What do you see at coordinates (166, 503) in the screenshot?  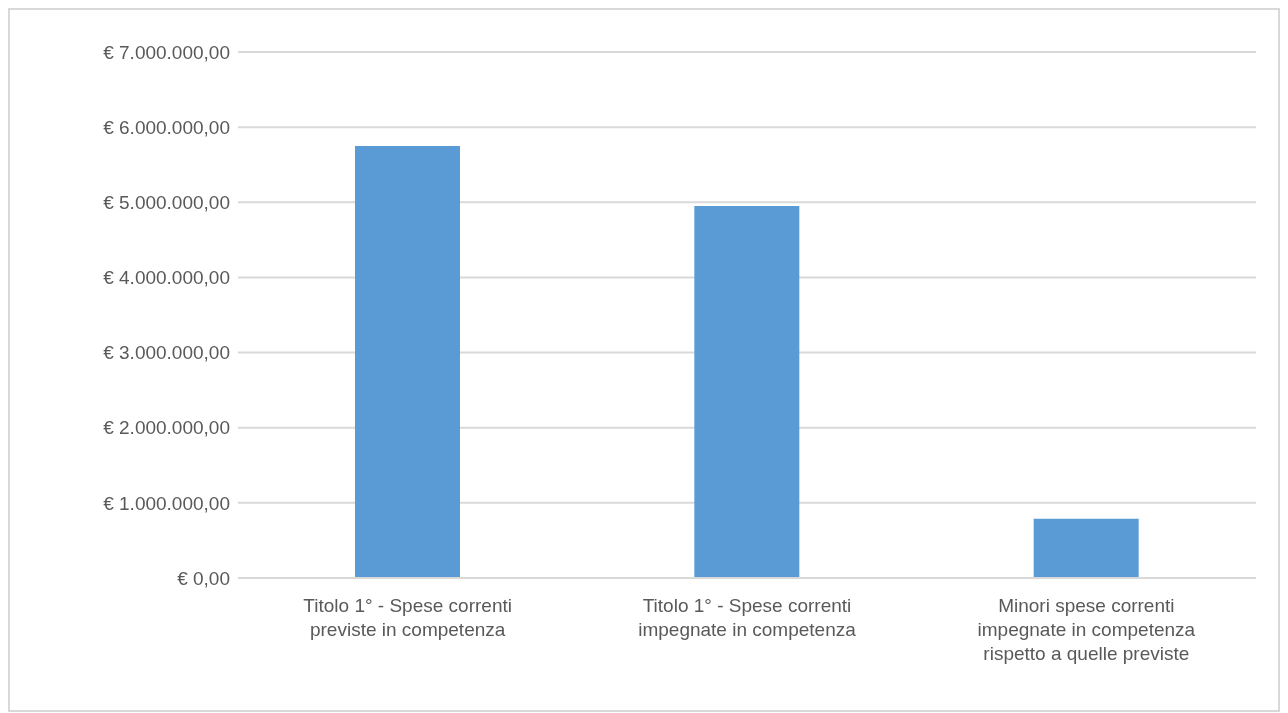 I see `y-tick-label: € 1.000.000,00` at bounding box center [166, 503].